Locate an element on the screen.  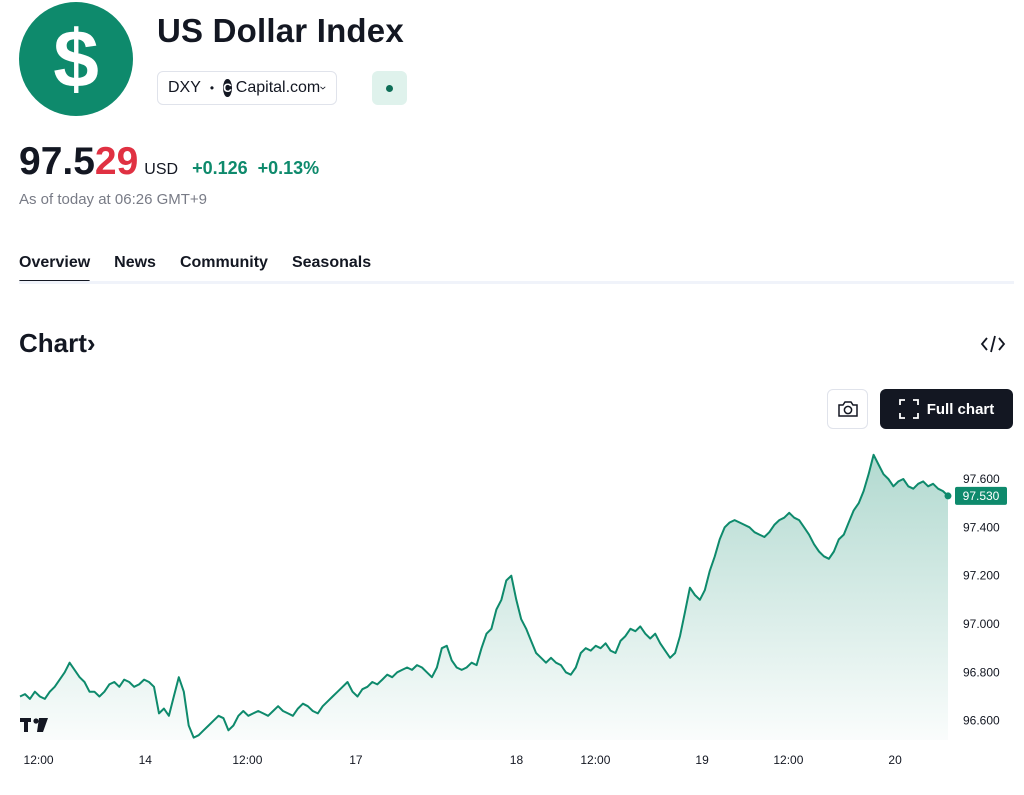
full-chart-button: Full chart is located at coordinates (946, 409).